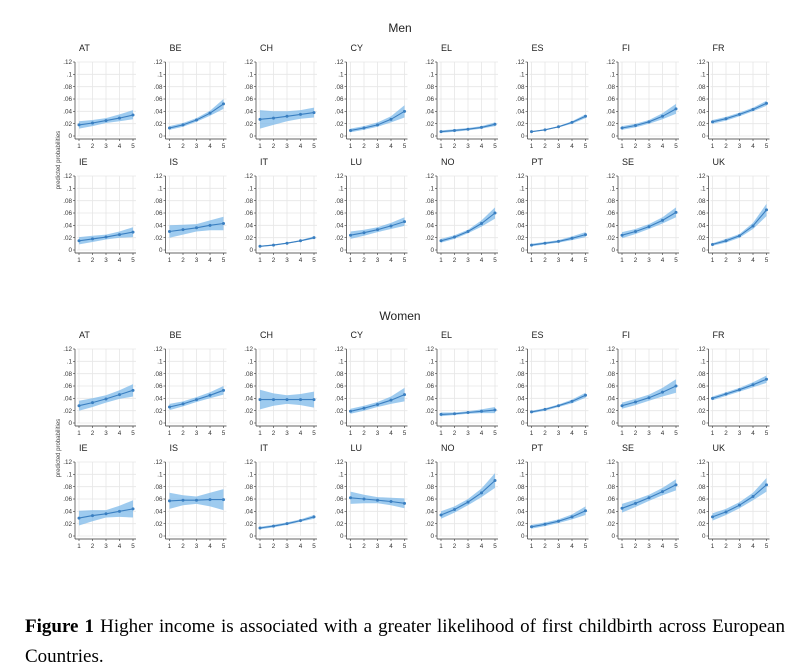 The height and width of the screenshot is (672, 812). I want to click on subplot-fr: FR 0 .02 .04 .06 .08 .1 .12 1 2 3 4 5, so click(733, 383).